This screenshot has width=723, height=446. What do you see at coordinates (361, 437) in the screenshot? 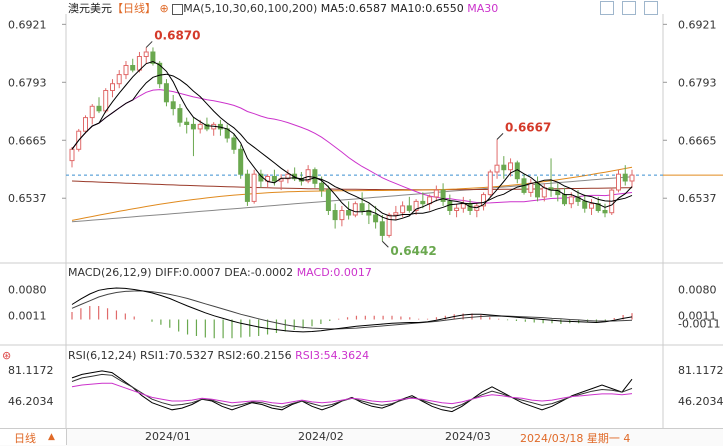
I see `time-axis-bar` at bounding box center [361, 437].